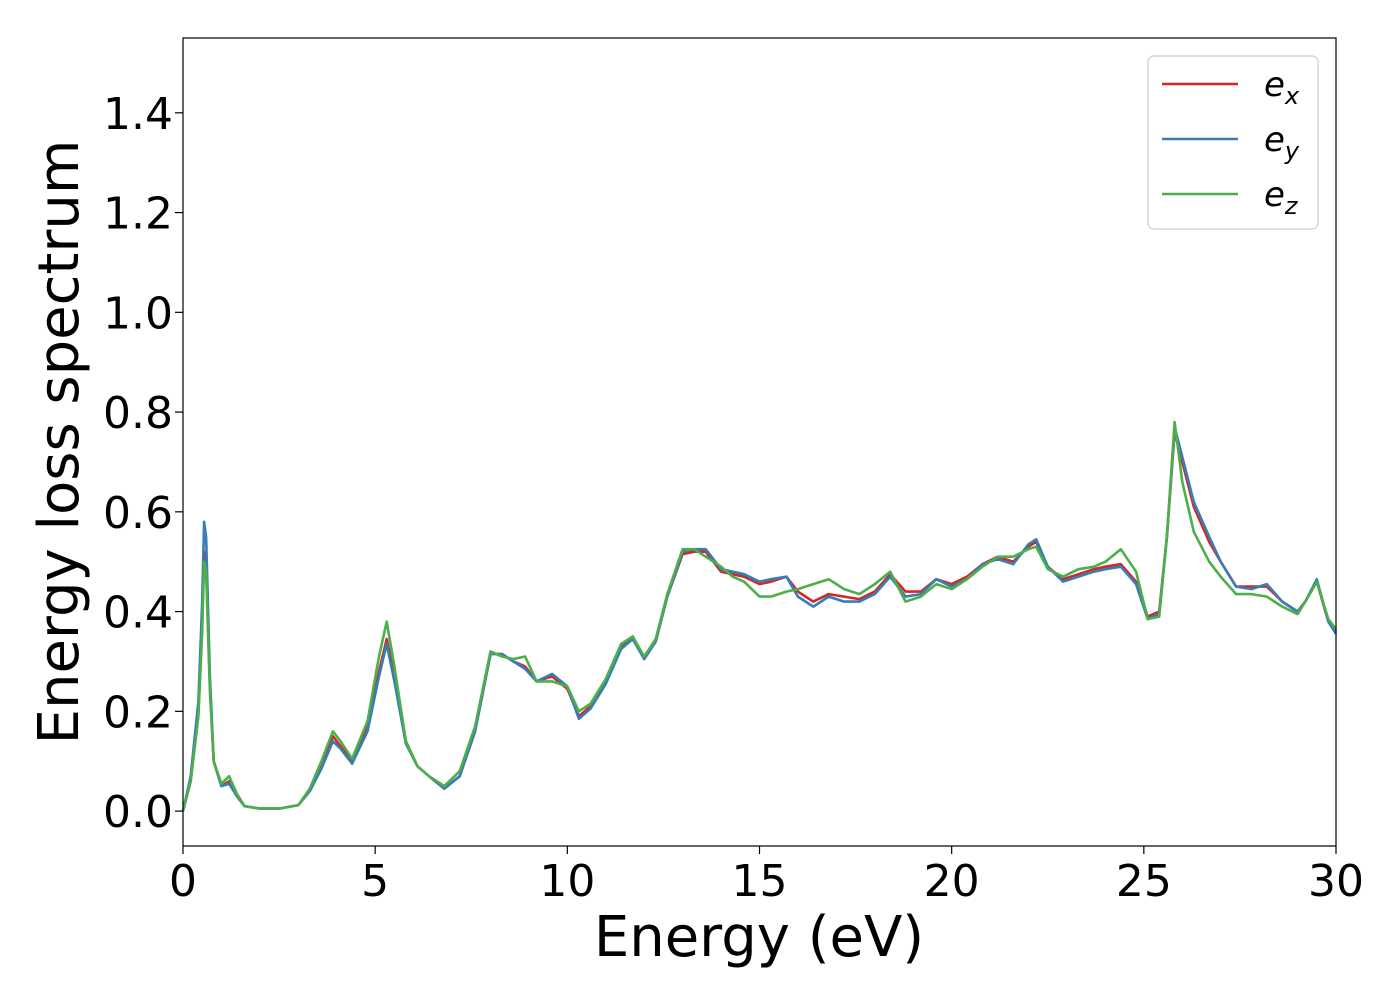  What do you see at coordinates (1281, 197) in the screenshot?
I see `legend-label-z: ez` at bounding box center [1281, 197].